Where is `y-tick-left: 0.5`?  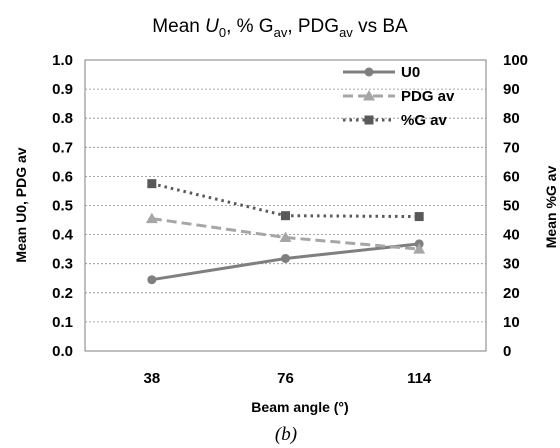
y-tick-left: 0.5 is located at coordinates (62, 206).